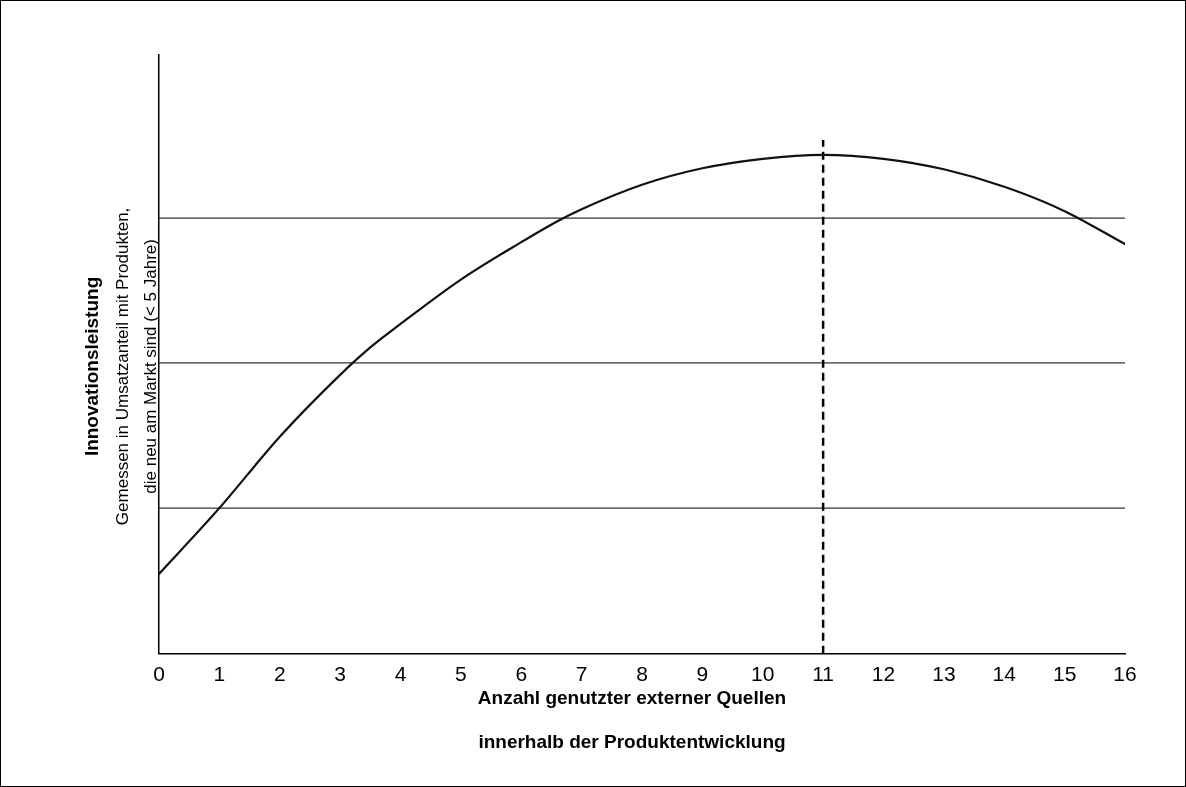 The image size is (1186, 787). What do you see at coordinates (632, 720) in the screenshot?
I see `text: Anzahl genutzter externer Quellen innerhalb der Produktentwicklung` at bounding box center [632, 720].